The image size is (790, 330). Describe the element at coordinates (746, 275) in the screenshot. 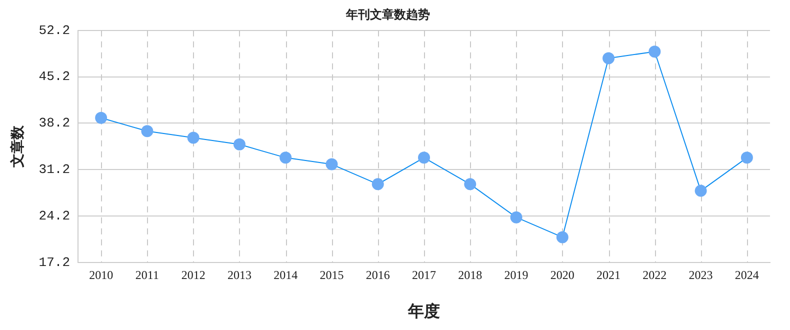

I see `x-tick-label: 2024` at that location.